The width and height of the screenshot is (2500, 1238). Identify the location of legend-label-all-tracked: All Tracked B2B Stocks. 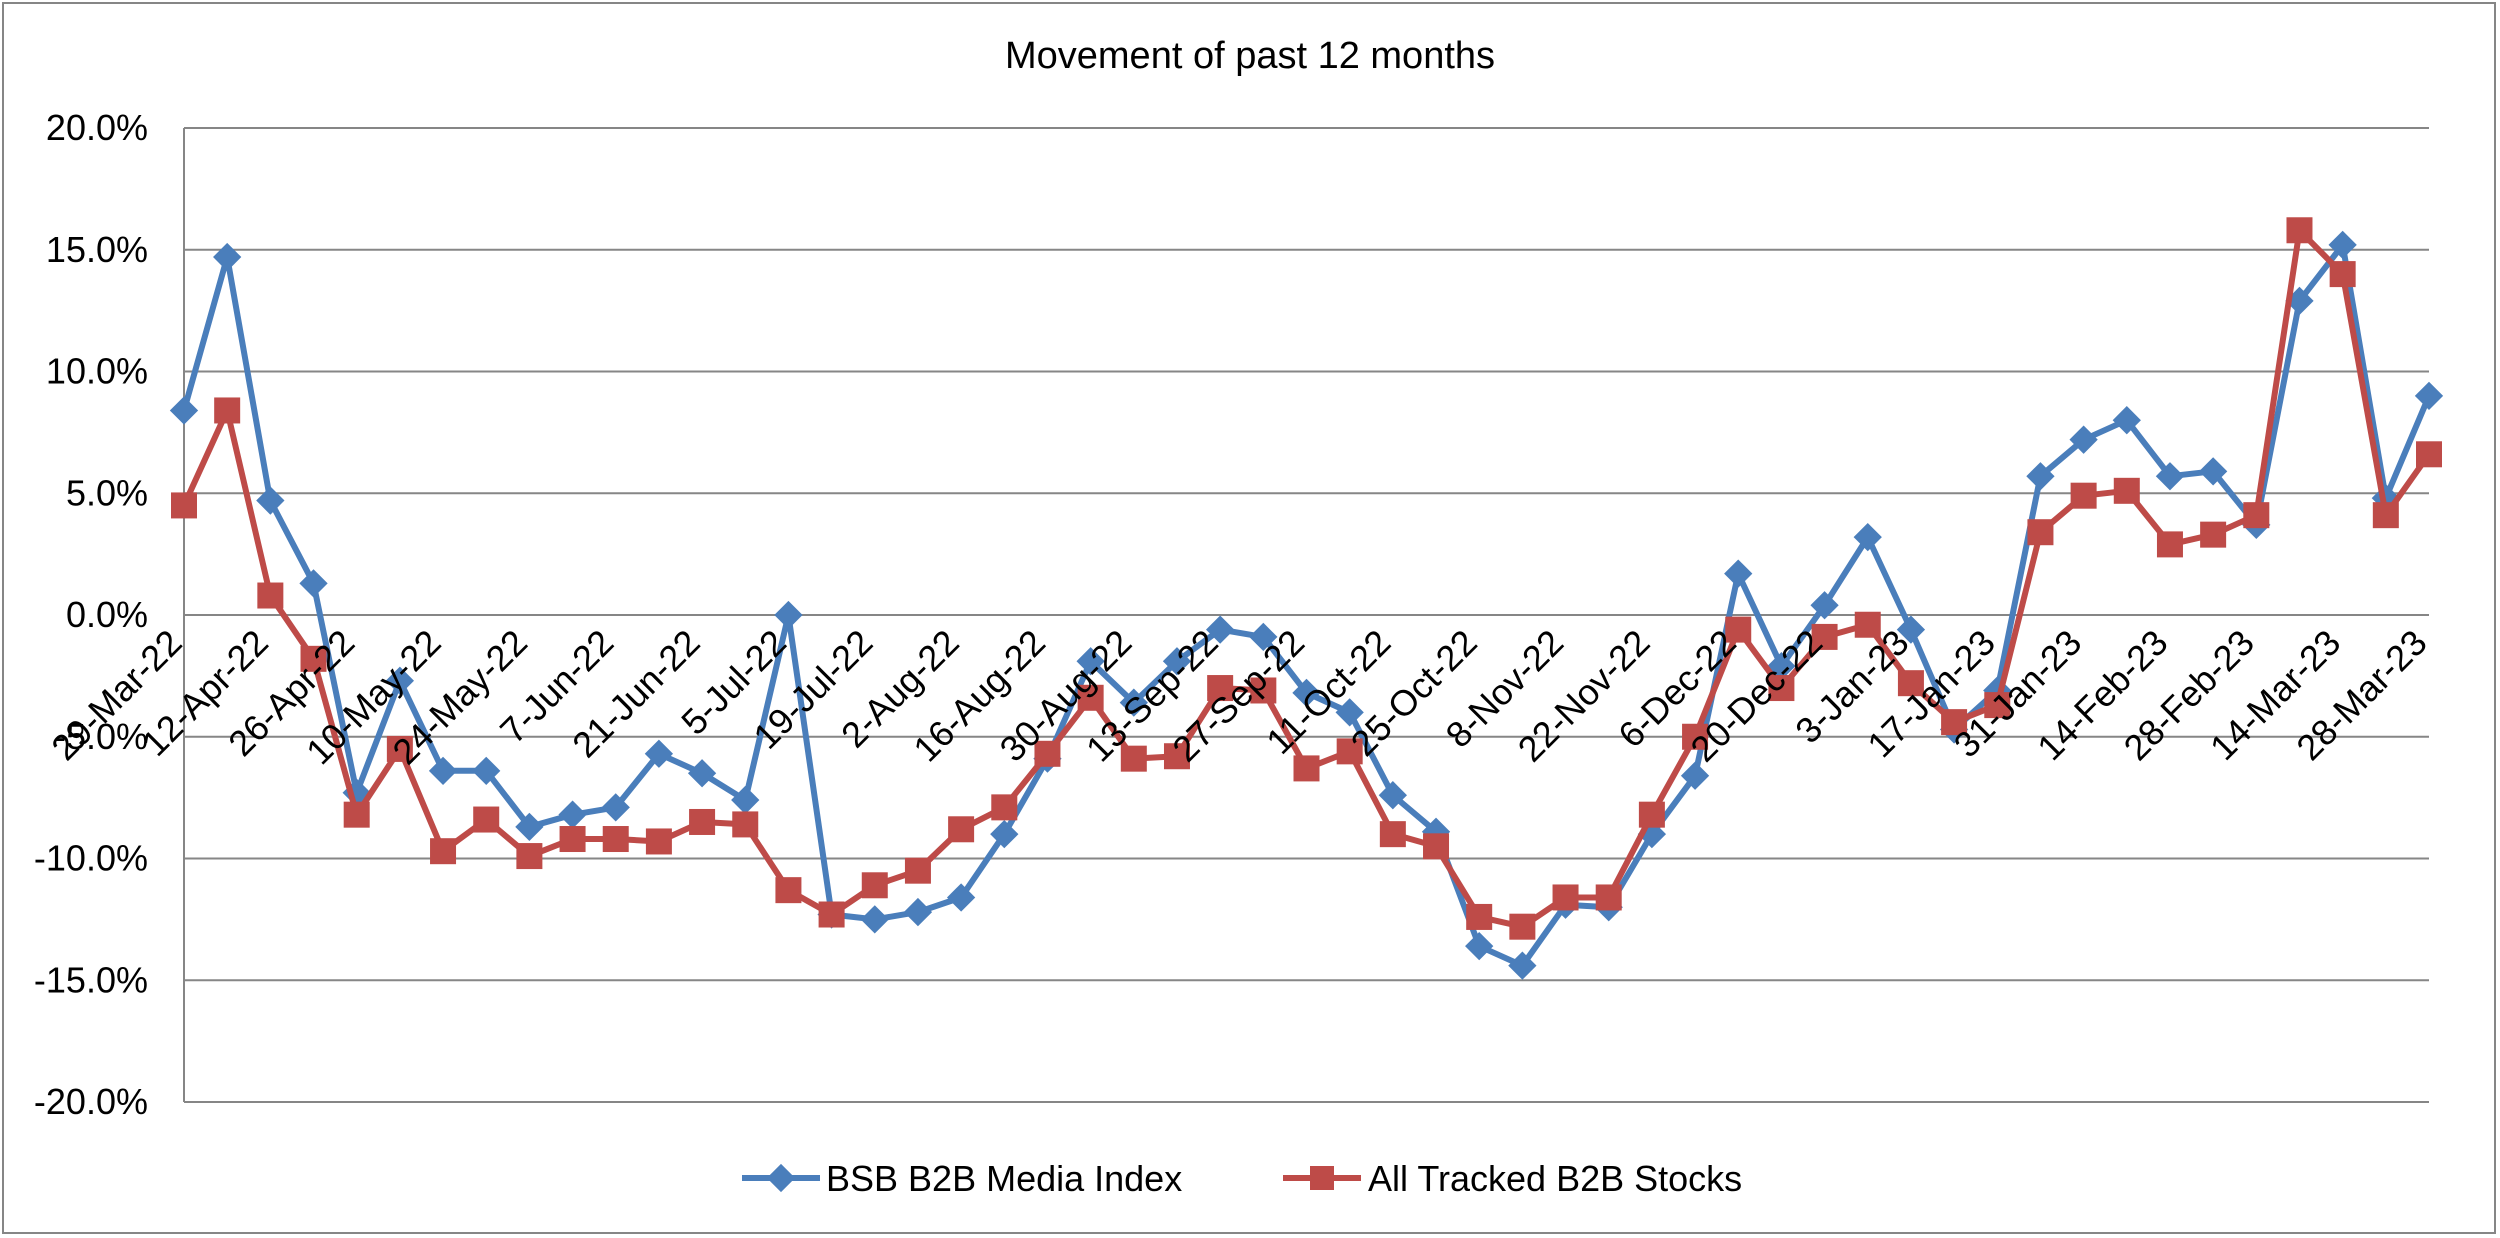
(1555, 1178).